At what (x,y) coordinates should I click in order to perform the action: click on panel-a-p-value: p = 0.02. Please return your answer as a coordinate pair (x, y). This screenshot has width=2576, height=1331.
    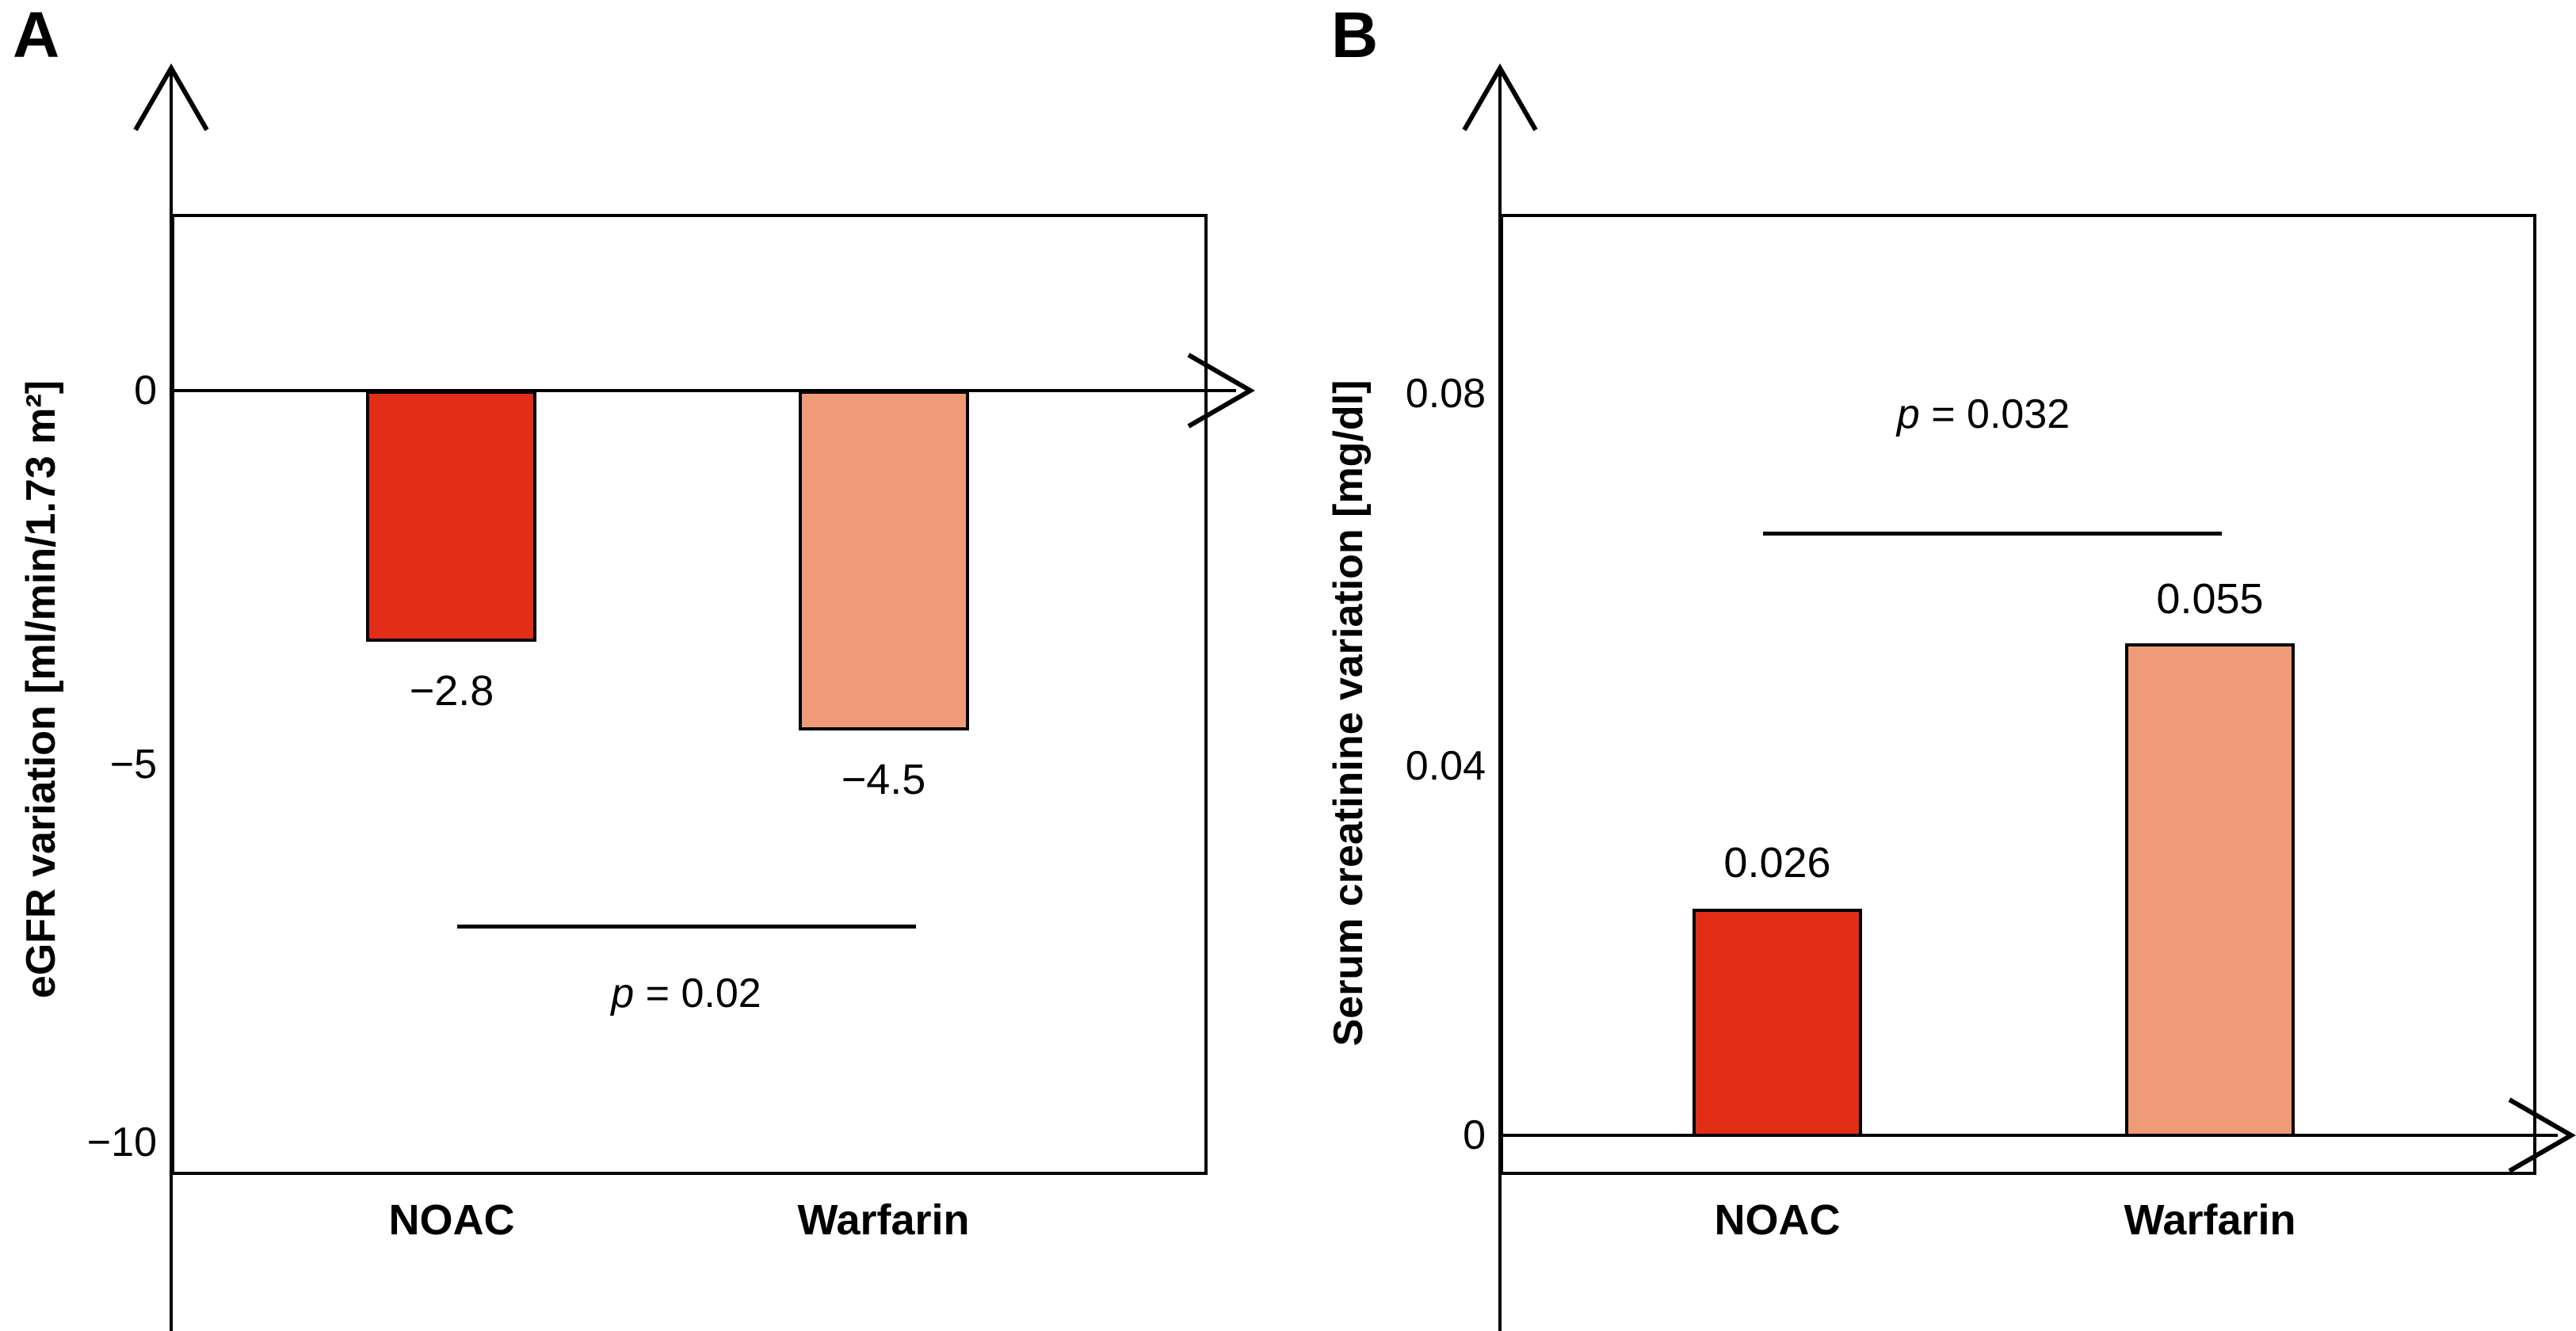
    Looking at the image, I should click on (686, 993).